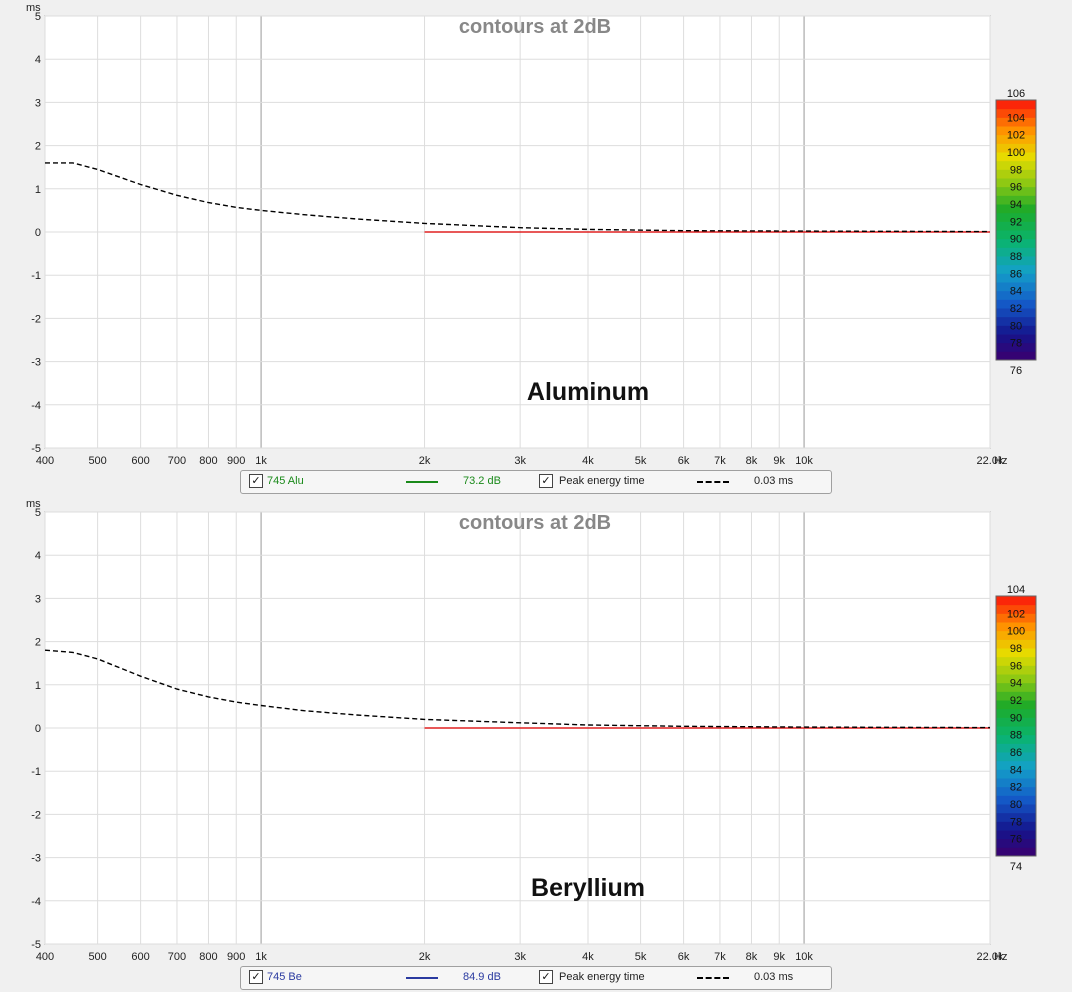 The image size is (1072, 992). Describe the element at coordinates (38, 147) in the screenshot. I see `y-tick-label: 2` at that location.